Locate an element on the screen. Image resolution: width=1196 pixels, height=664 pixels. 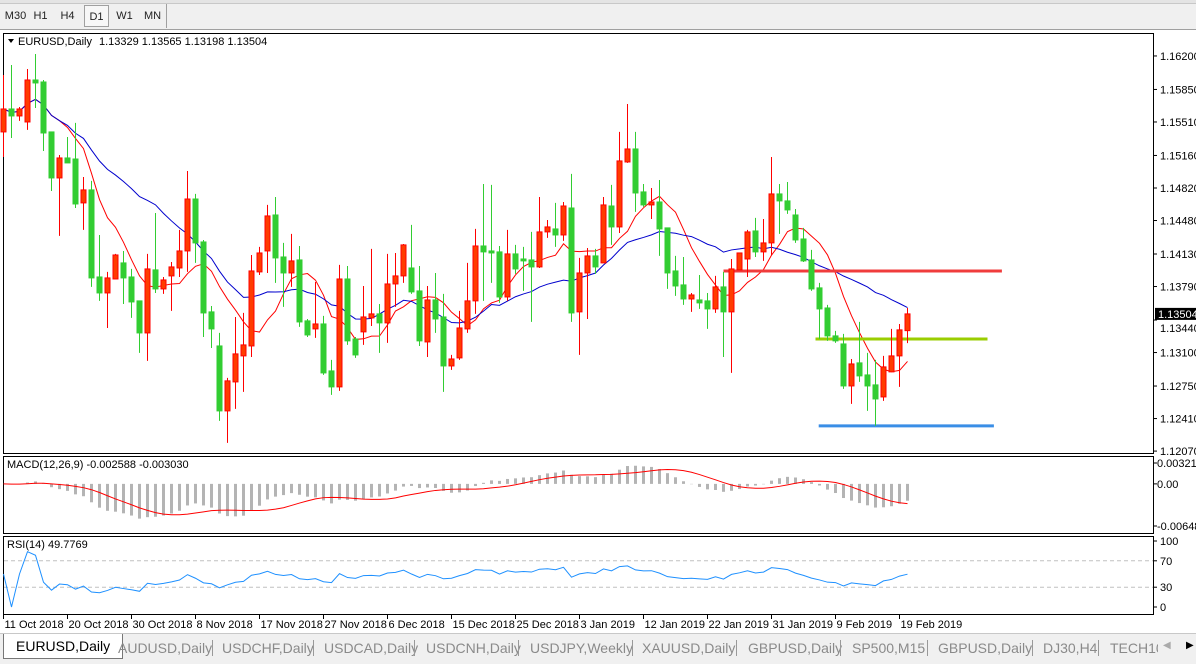
timeframe-mn-button: MN is located at coordinates (152, 16).